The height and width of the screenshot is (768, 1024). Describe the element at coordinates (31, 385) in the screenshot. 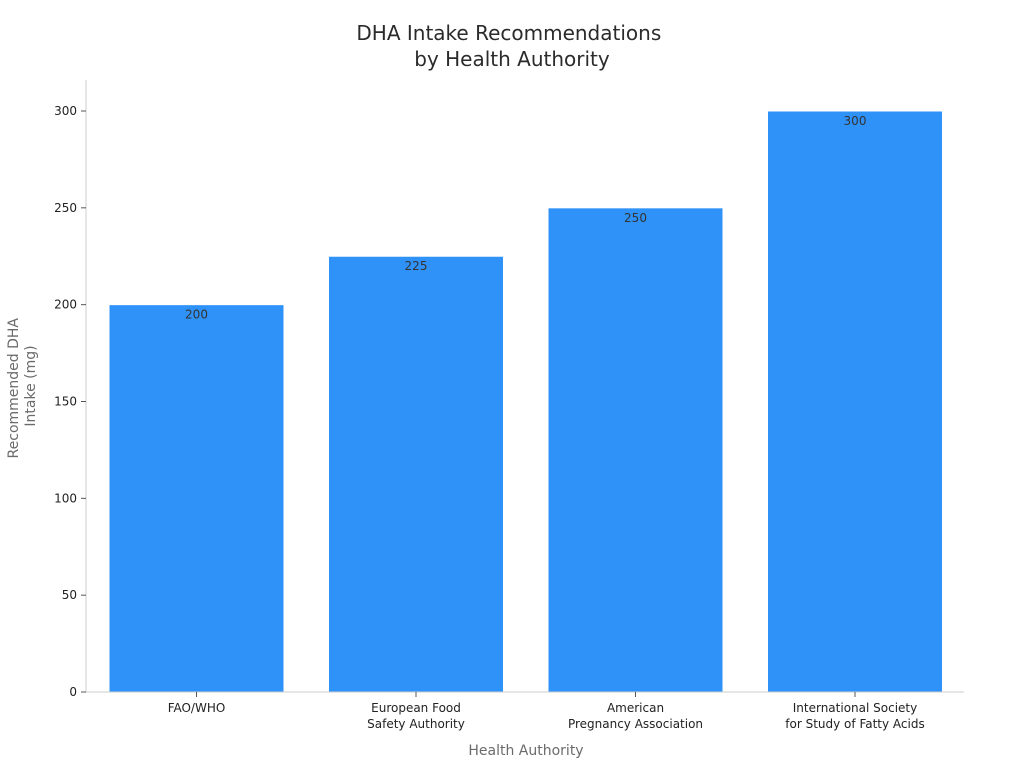

I see `y-axis-label-line-2: Intake (mg)` at that location.